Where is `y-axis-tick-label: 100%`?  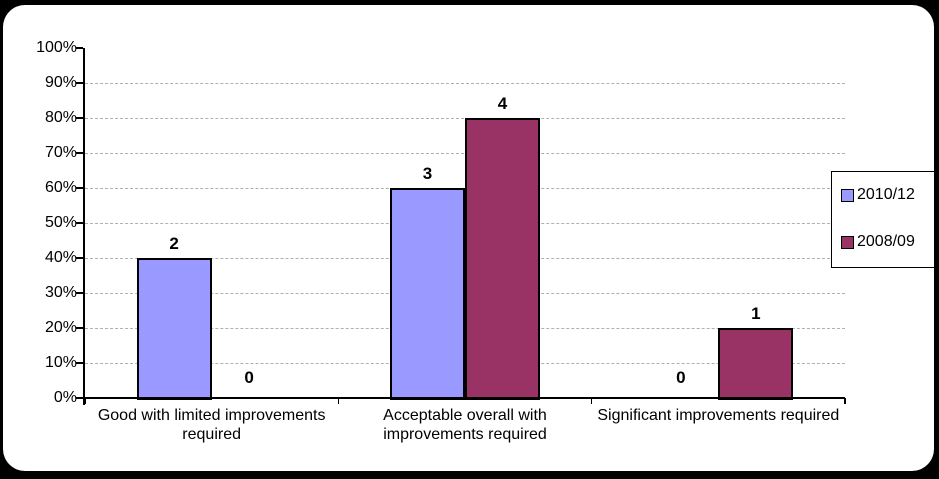
y-axis-tick-label: 100% is located at coordinates (56, 47).